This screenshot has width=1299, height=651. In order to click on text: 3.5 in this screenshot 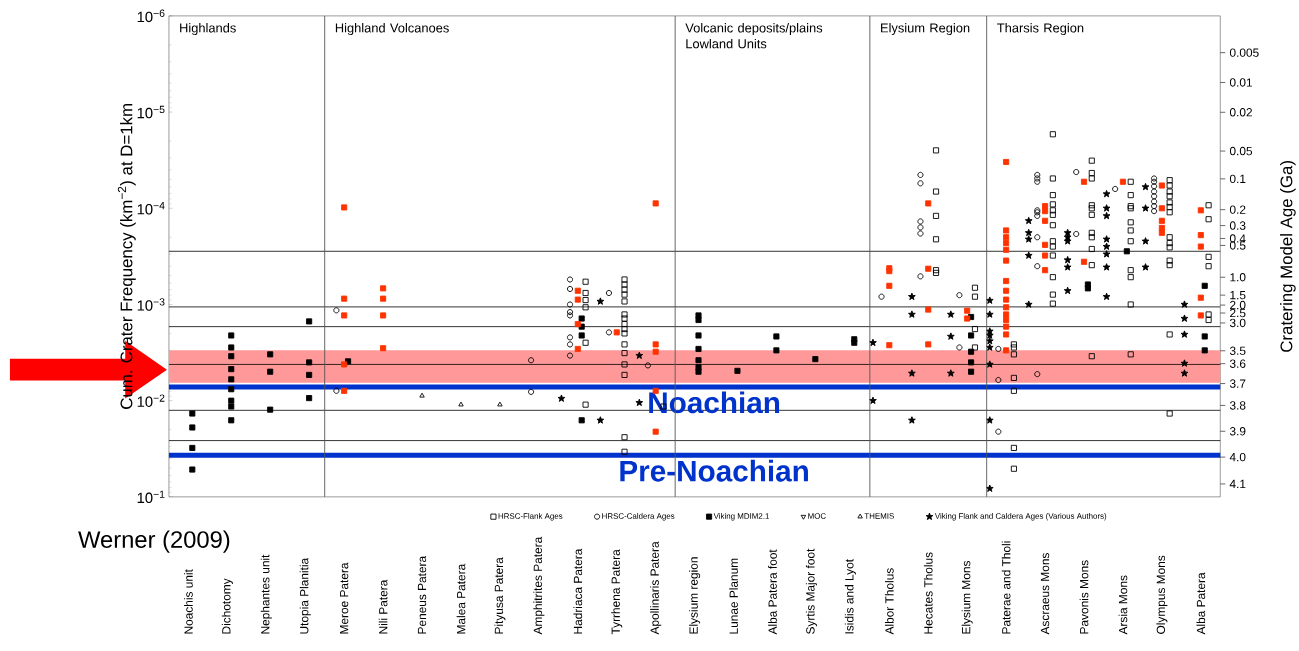, I will do `click(1237, 351)`.